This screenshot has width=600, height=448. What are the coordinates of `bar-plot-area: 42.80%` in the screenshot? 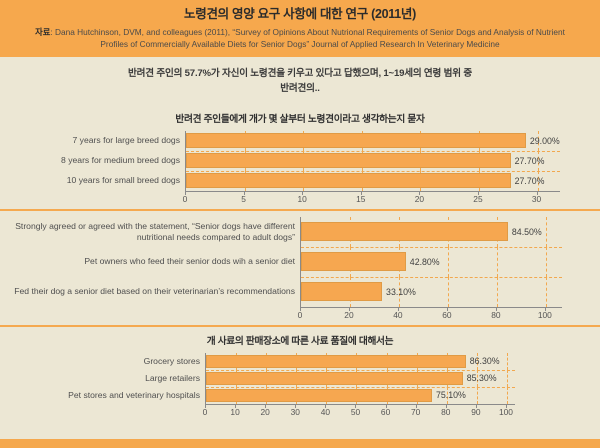 It's located at (431, 261).